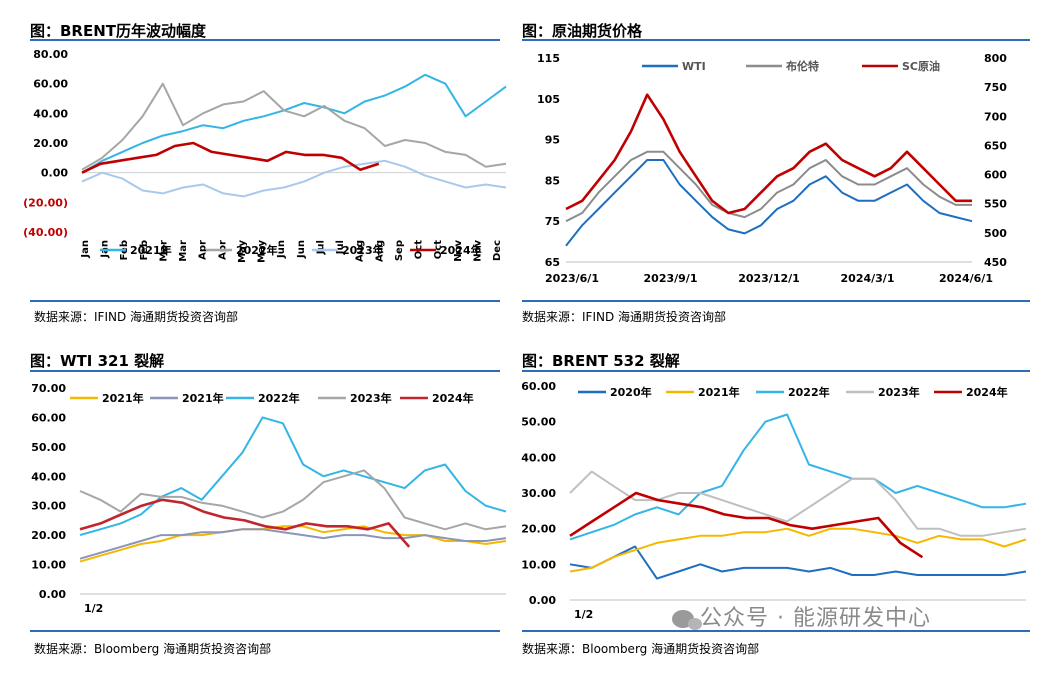 This screenshot has height=674, width=1057. What do you see at coordinates (45, 232) in the screenshot?
I see `y-tick-label: (40.00)` at bounding box center [45, 232].